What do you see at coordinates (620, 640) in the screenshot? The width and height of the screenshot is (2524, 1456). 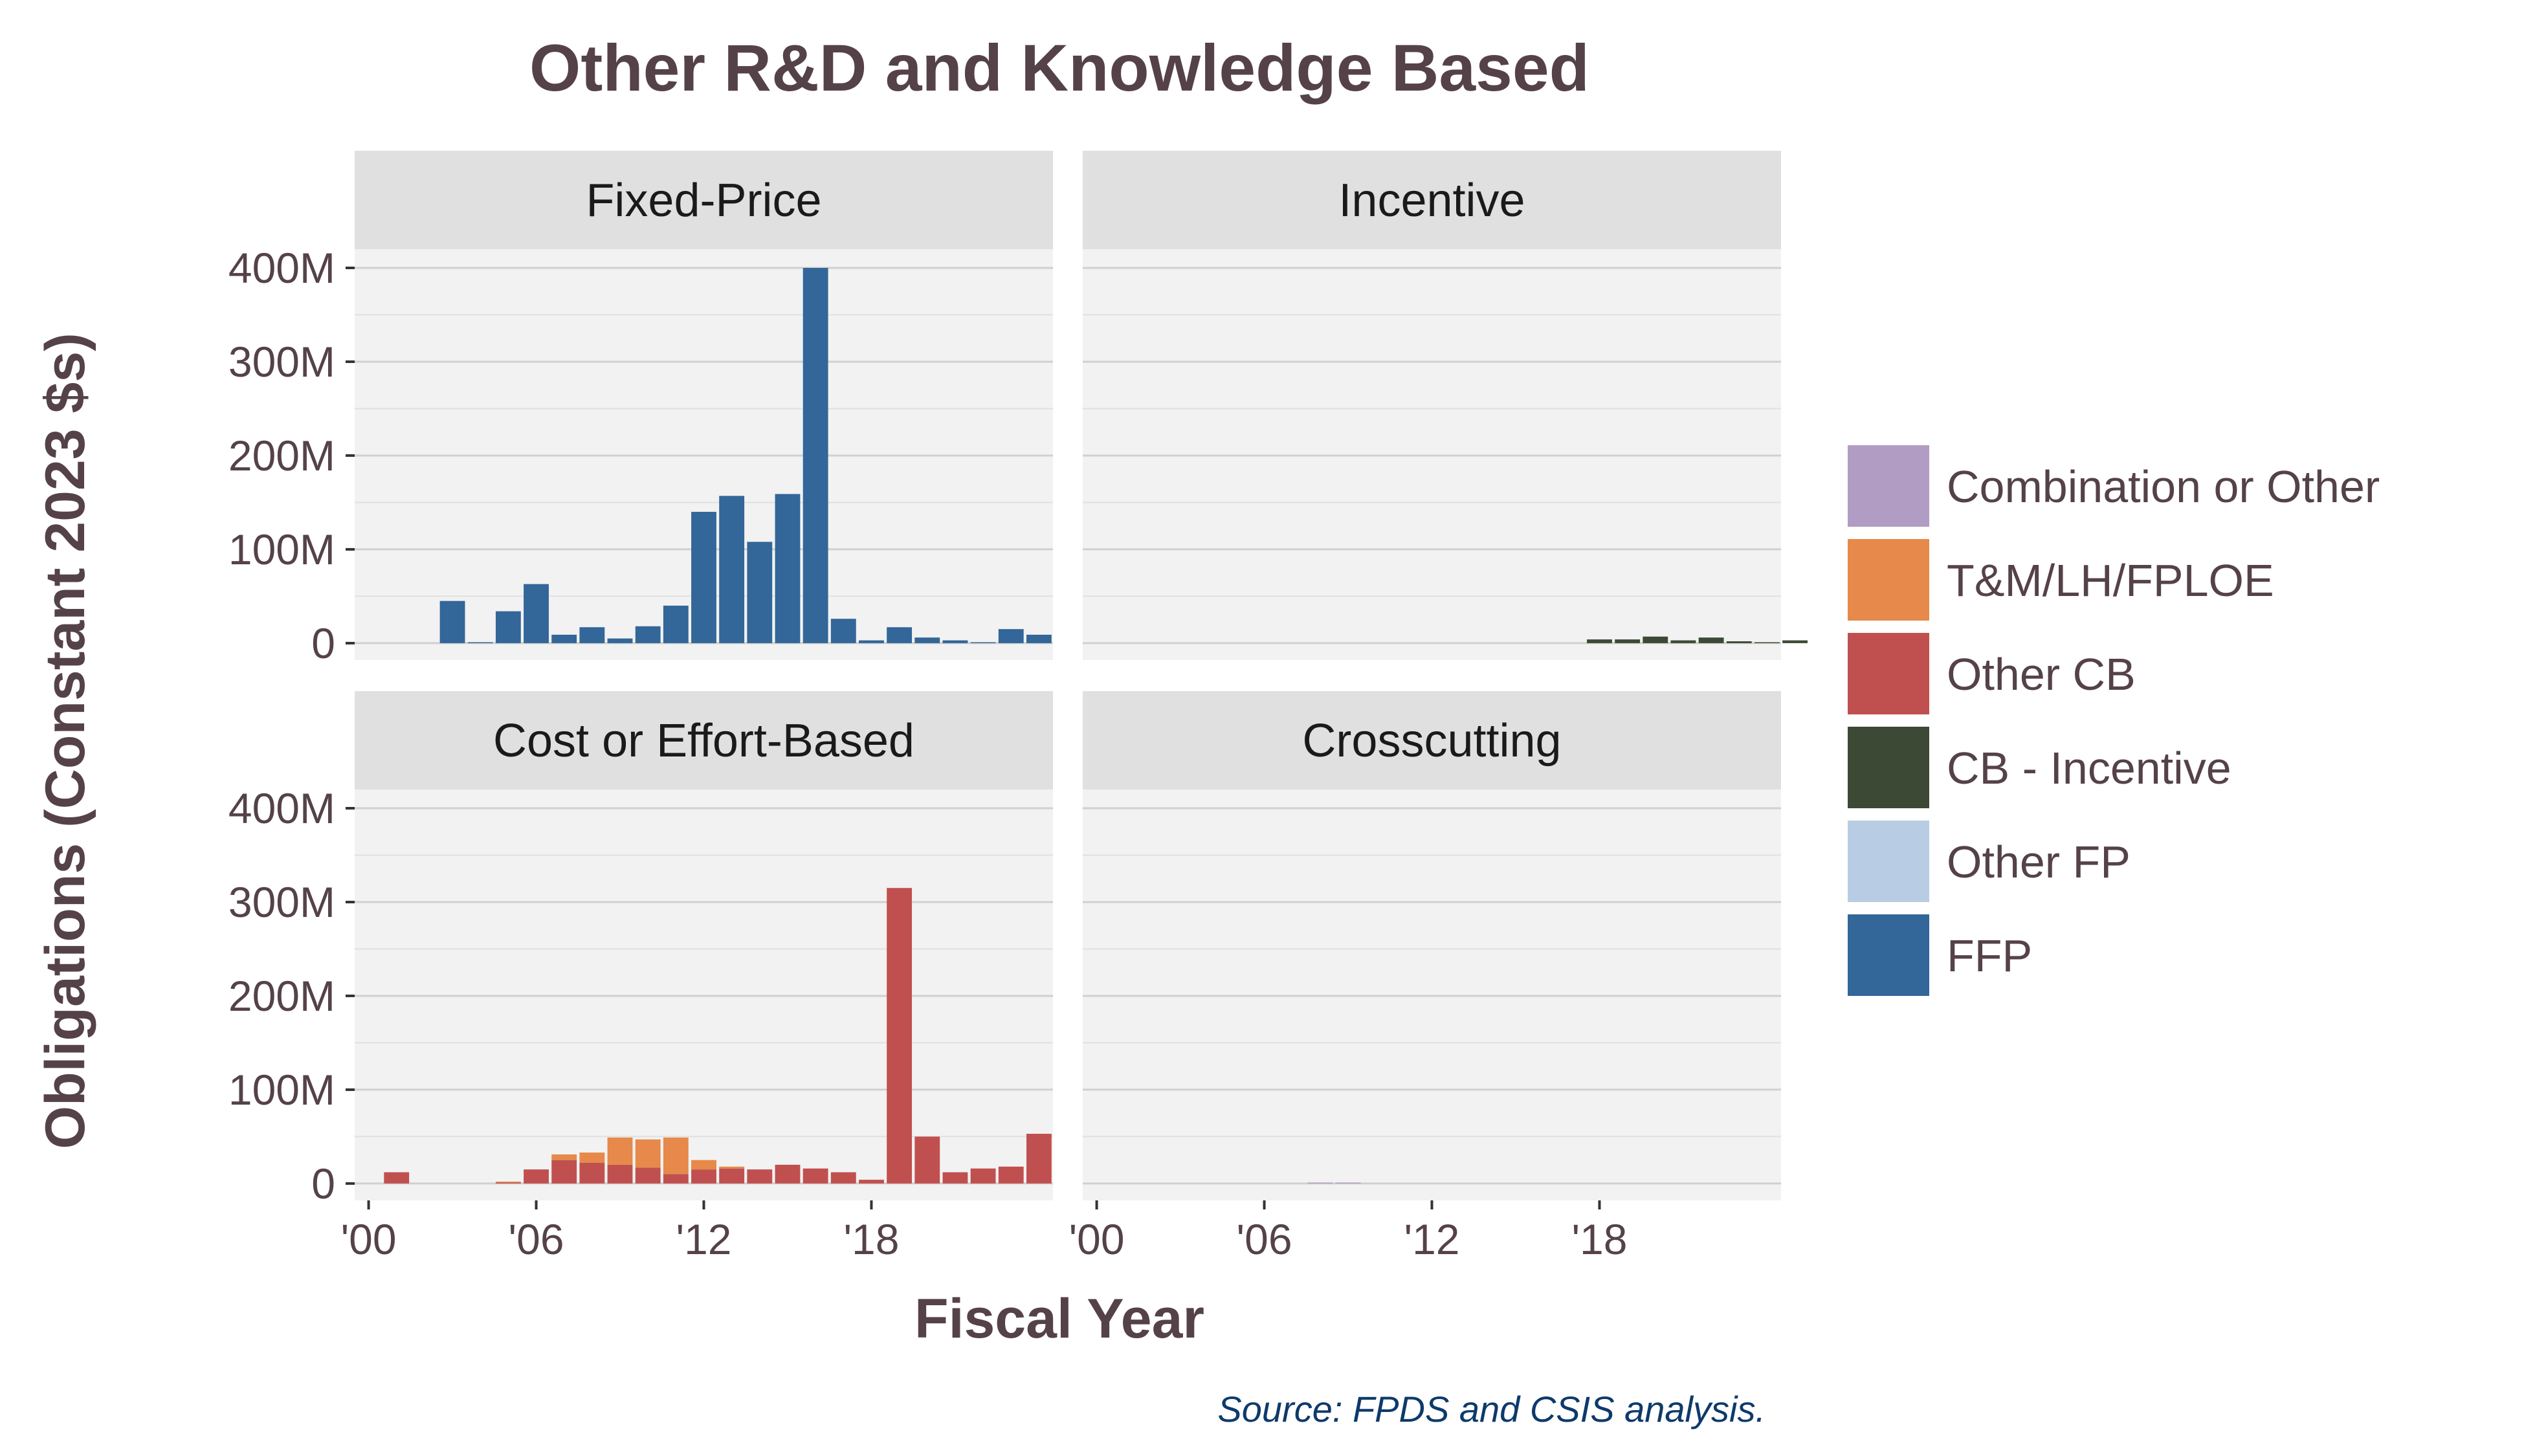 I see `bar-ffp-2009` at bounding box center [620, 640].